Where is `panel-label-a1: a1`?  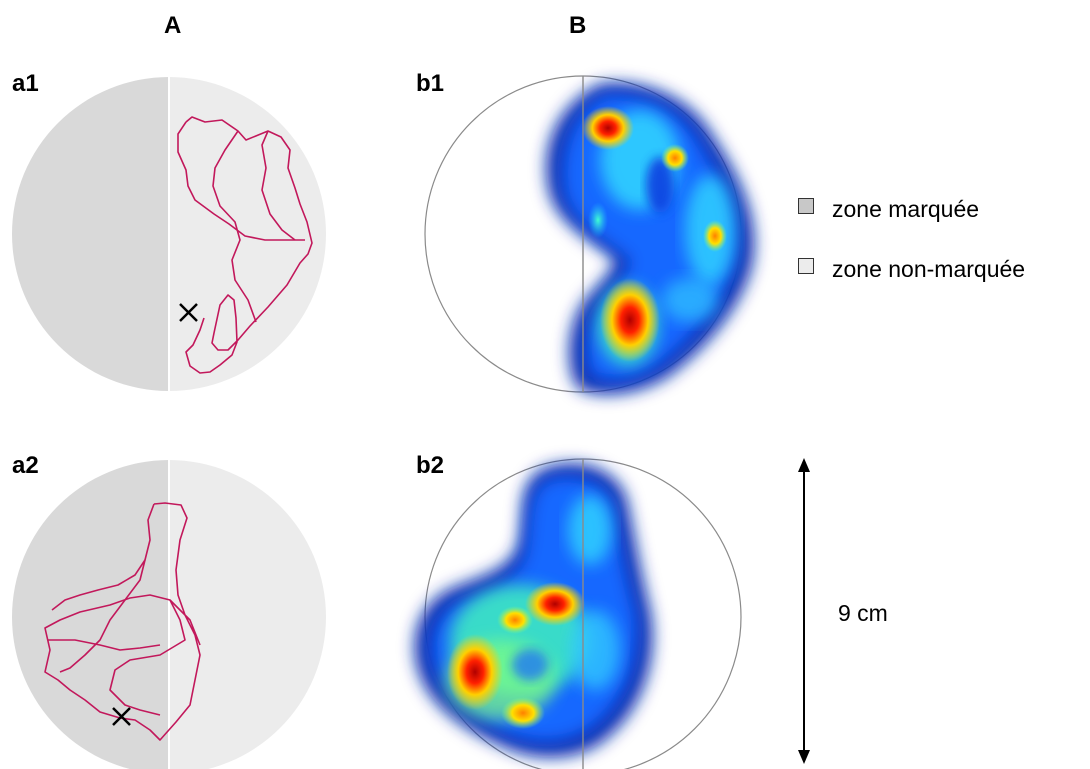
panel-label-a1: a1 is located at coordinates (25, 83).